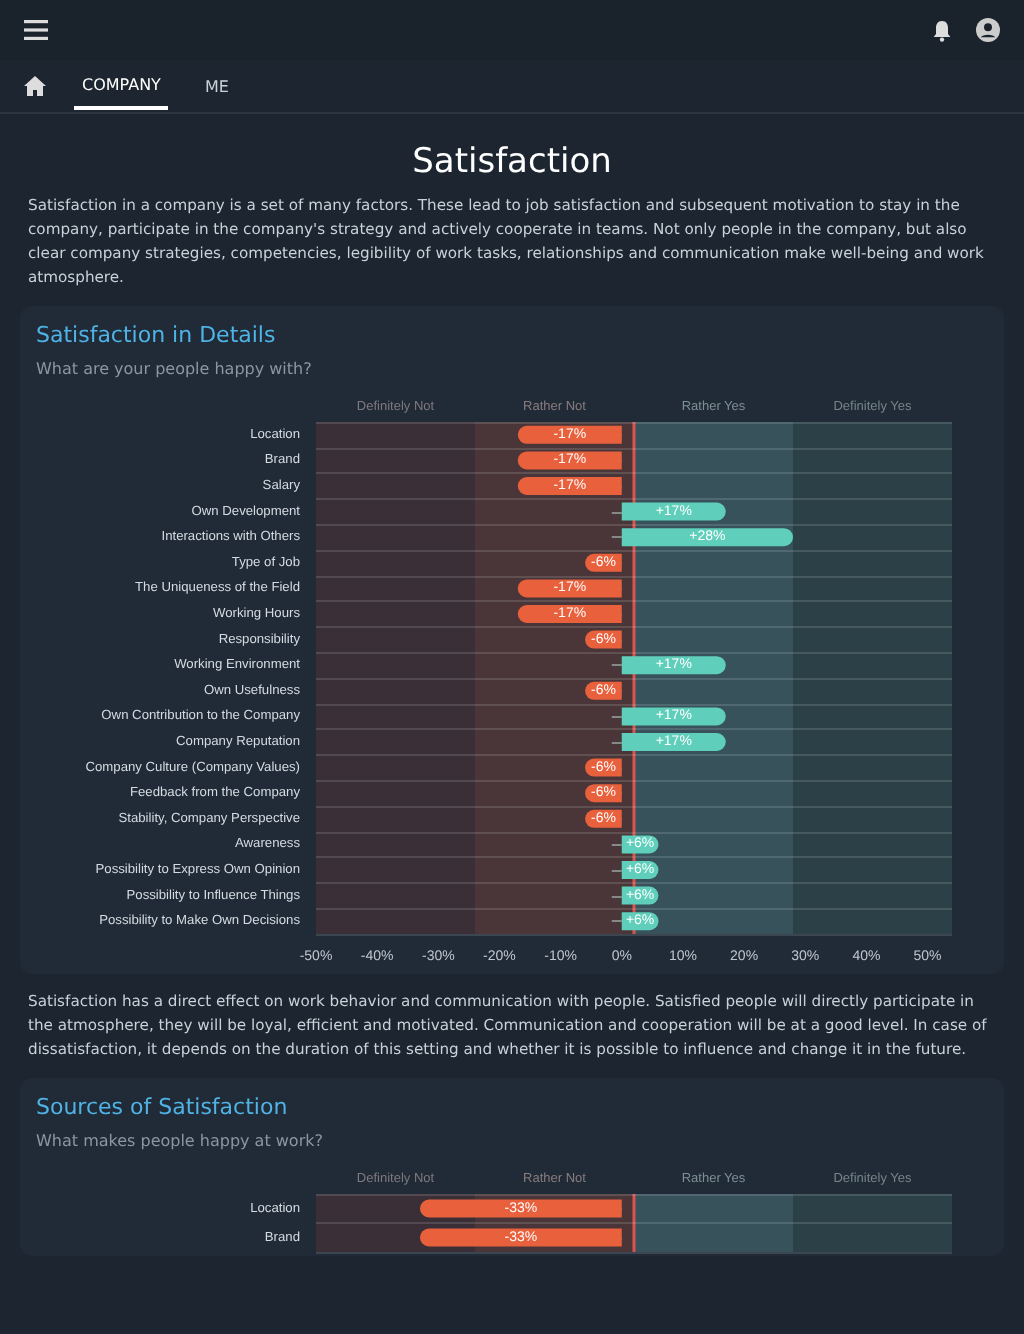 This screenshot has width=1024, height=1334. What do you see at coordinates (121, 86) in the screenshot?
I see `text: COMPANY` at bounding box center [121, 86].